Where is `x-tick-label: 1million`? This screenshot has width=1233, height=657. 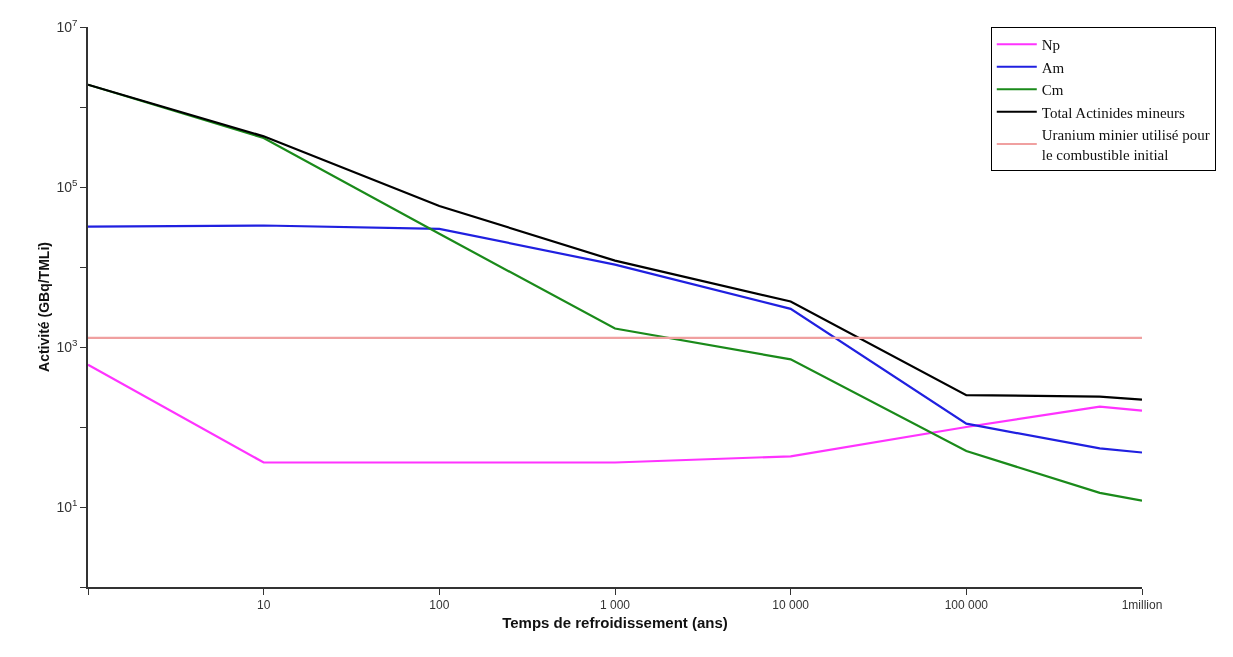
x-tick-label: 1million is located at coordinates (1142, 605).